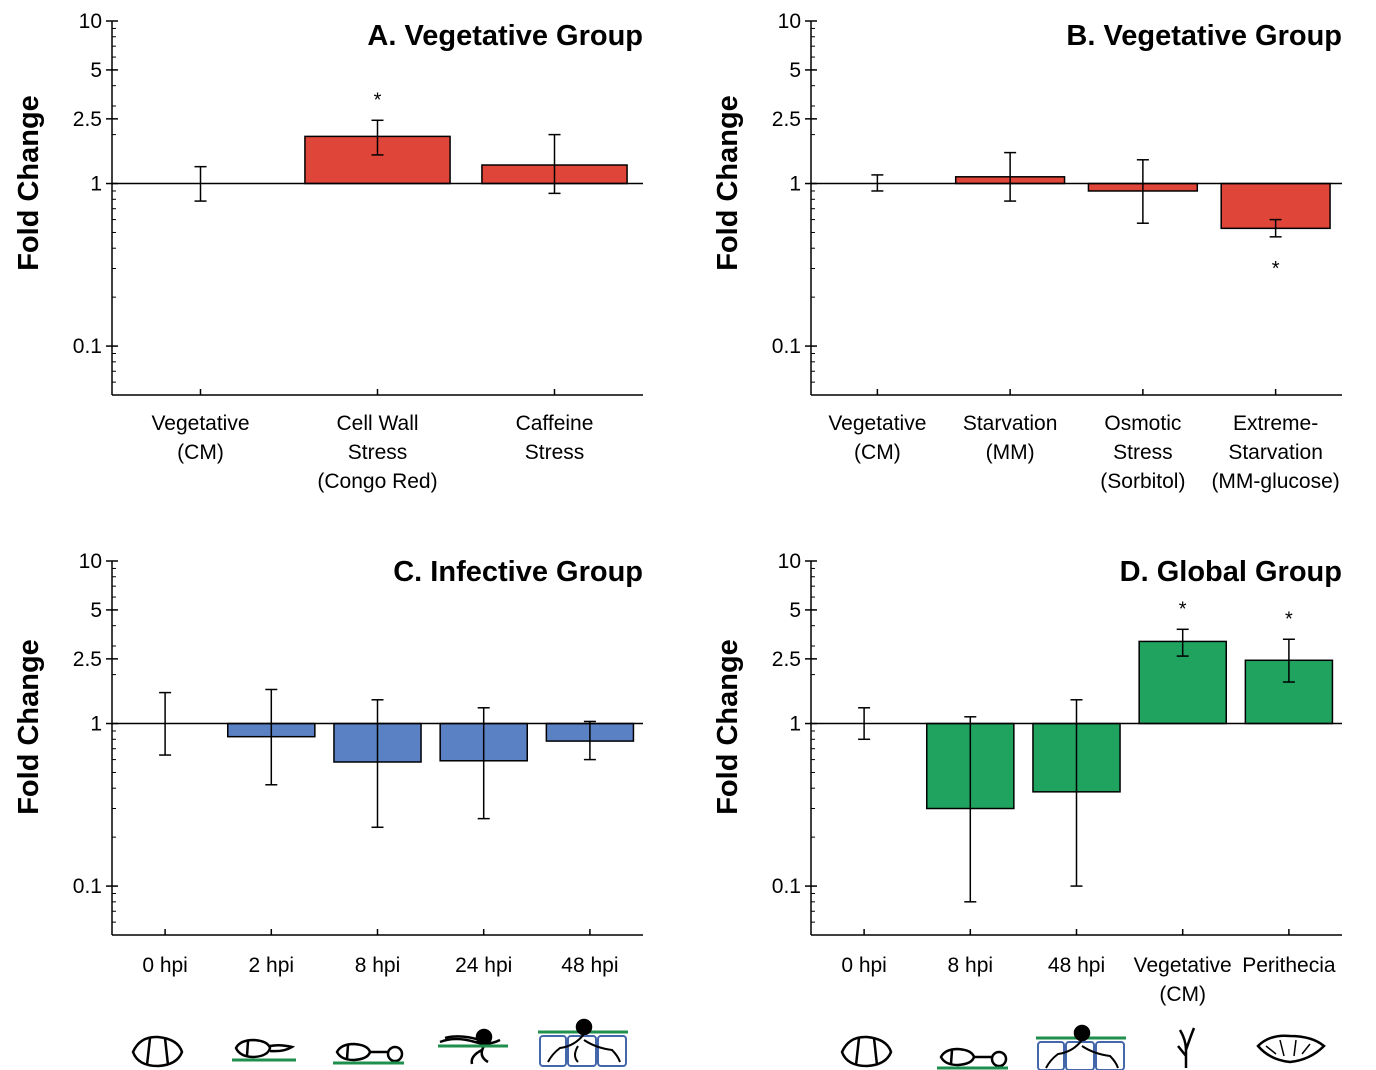 The image size is (1376, 1070). I want to click on x-category-label: (Sorbitol), so click(1142, 481).